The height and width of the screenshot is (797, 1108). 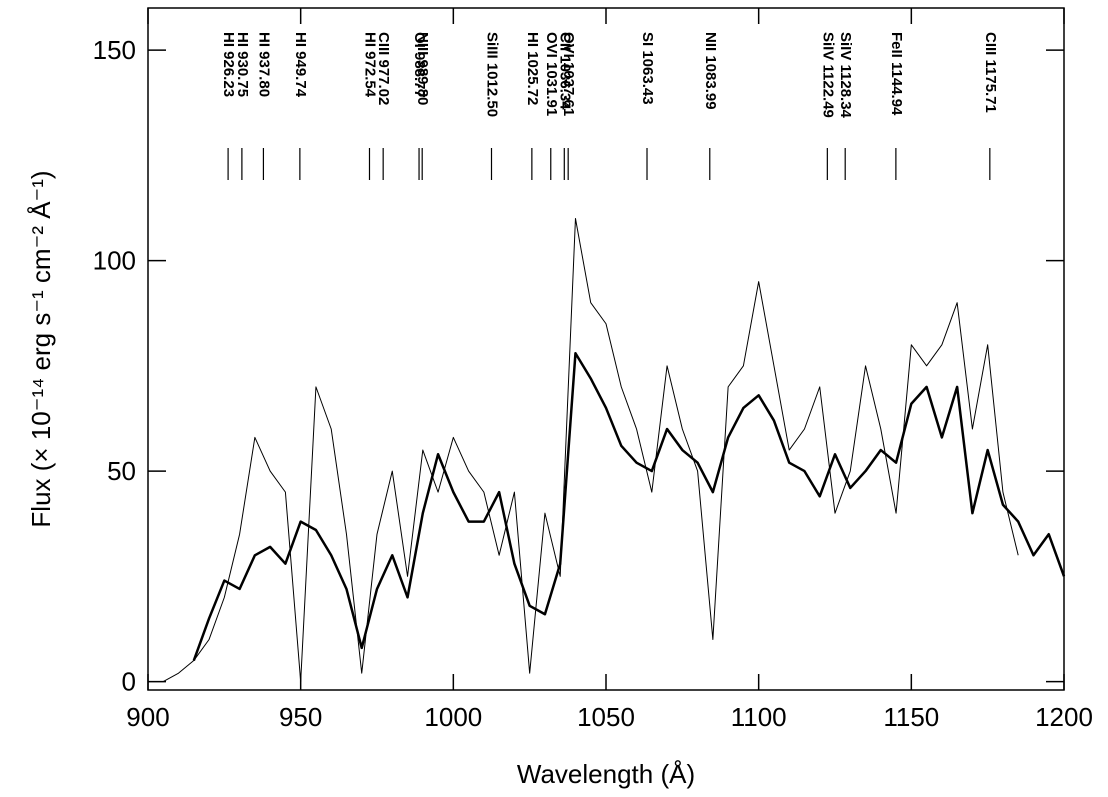 What do you see at coordinates (300, 65) in the screenshot?
I see `annotation-label: HI 949.74` at bounding box center [300, 65].